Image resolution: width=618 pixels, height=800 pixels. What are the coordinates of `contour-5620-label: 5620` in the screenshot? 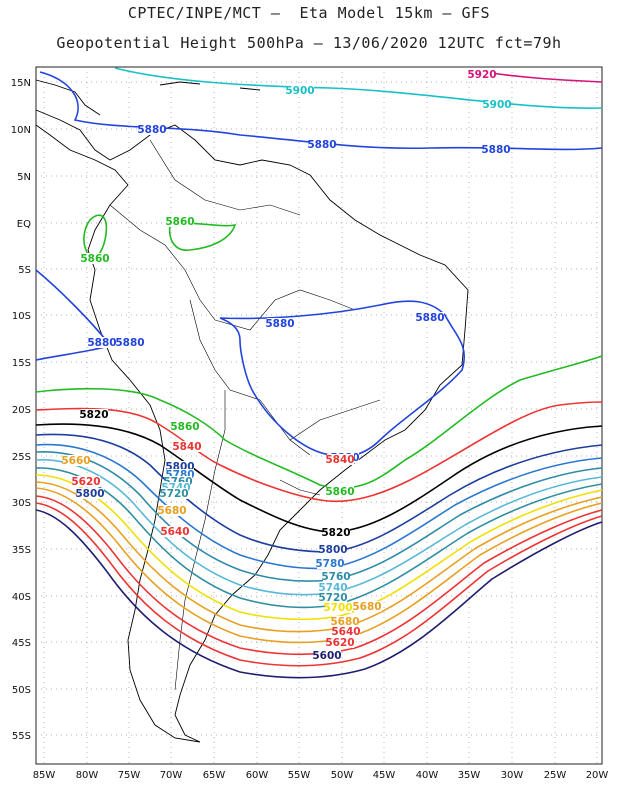 It's located at (339, 643).